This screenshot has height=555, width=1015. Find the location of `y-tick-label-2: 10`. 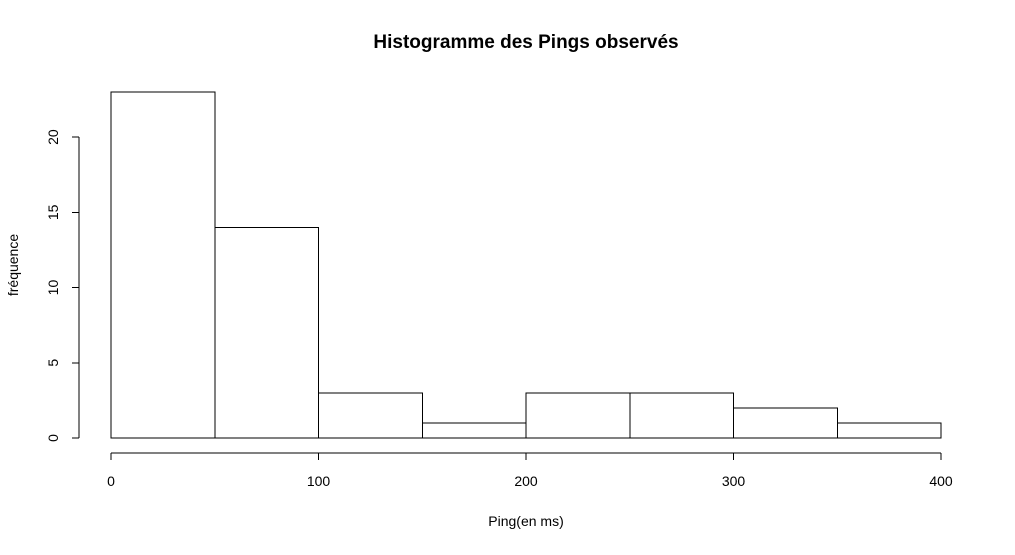

y-tick-label-2: 10 is located at coordinates (53, 288).